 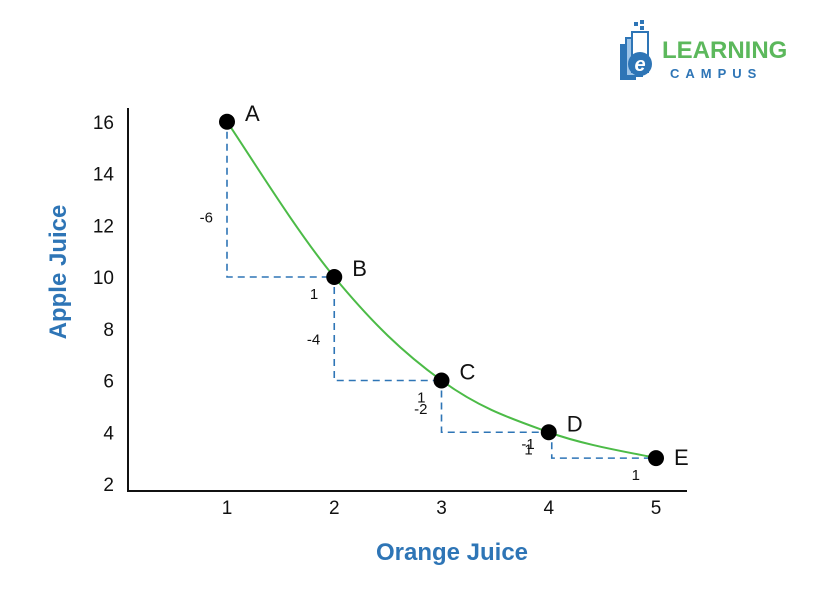 What do you see at coordinates (452, 552) in the screenshot?
I see `x-axis-title: Orange Juice` at bounding box center [452, 552].